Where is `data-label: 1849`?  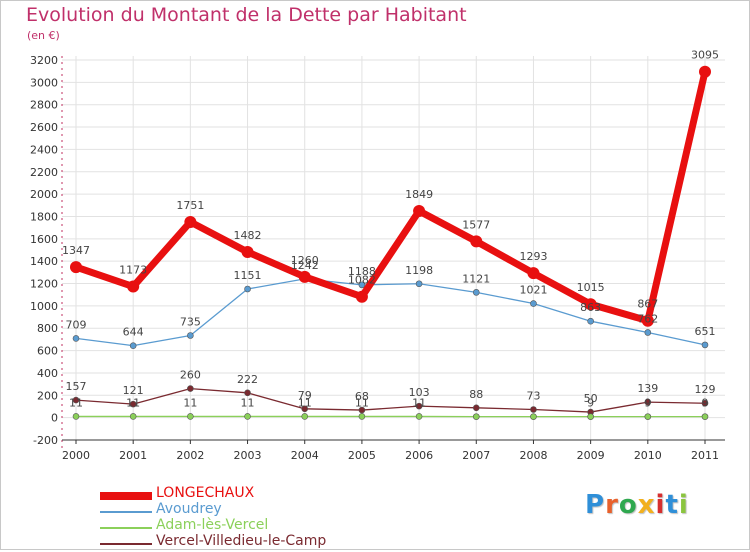 data-label: 1849 is located at coordinates (419, 194).